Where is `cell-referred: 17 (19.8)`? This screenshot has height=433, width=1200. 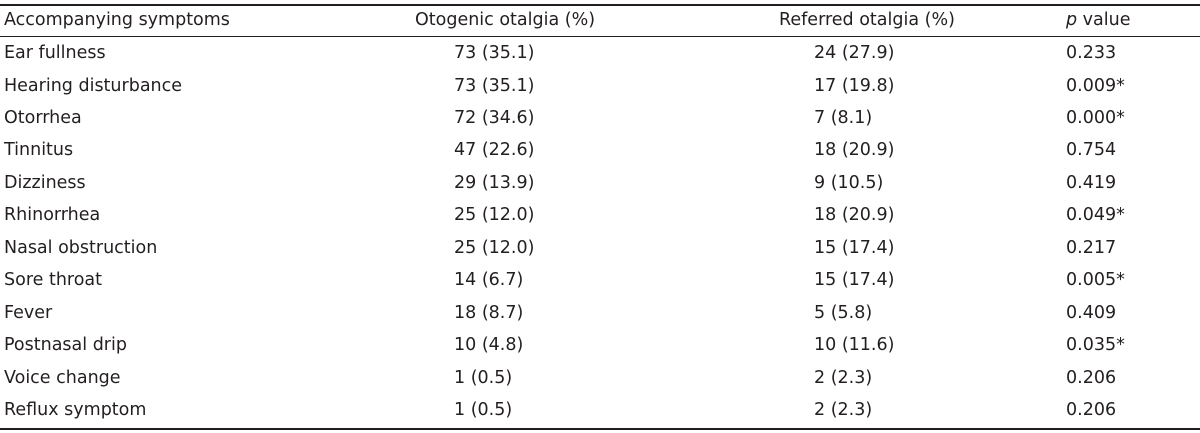
cell-referred: 17 (19.8) is located at coordinates (854, 86).